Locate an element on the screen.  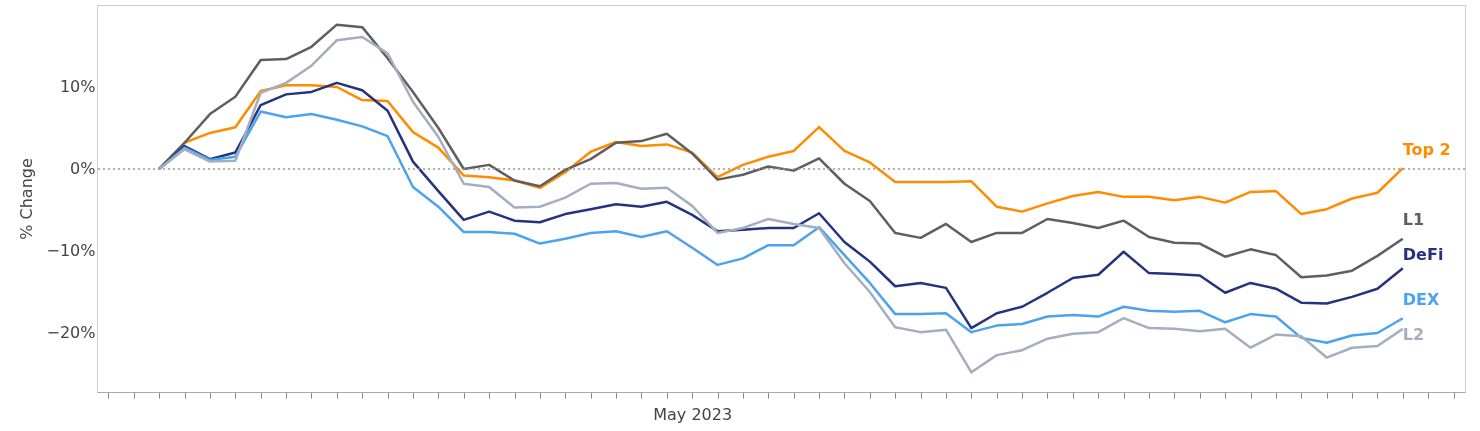
y-tick-label: −20% is located at coordinates (71, 333).